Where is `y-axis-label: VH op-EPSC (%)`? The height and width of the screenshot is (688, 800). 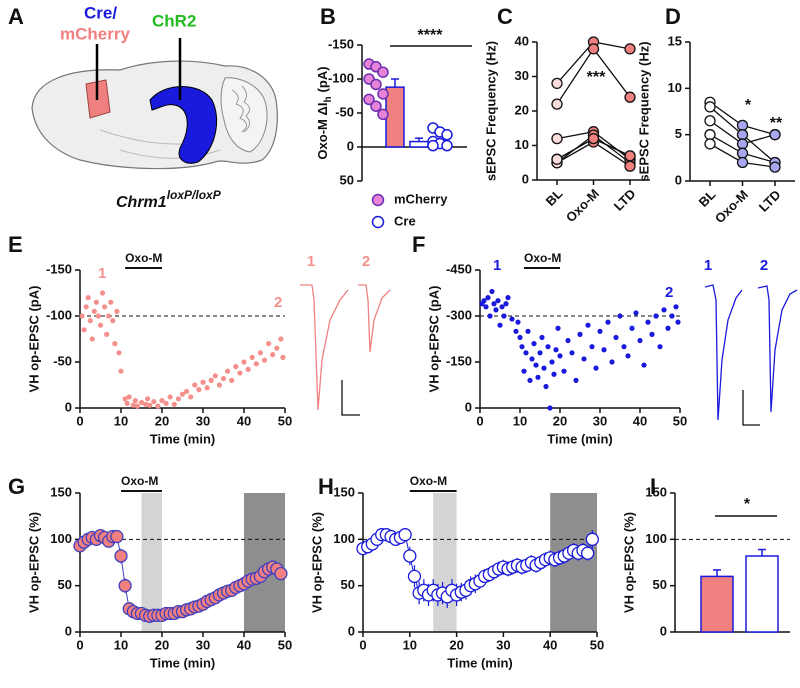 y-axis-label: VH op-EPSC (%) is located at coordinates (628, 562).